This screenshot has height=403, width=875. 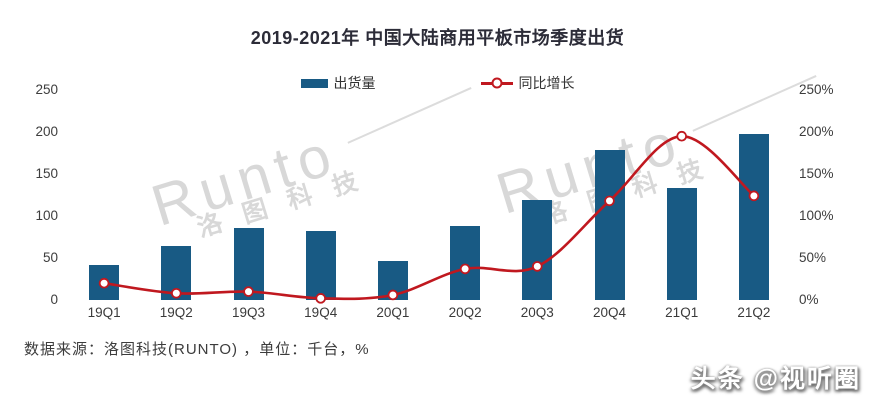 I want to click on growth-marker-19Q4, so click(x=321, y=298).